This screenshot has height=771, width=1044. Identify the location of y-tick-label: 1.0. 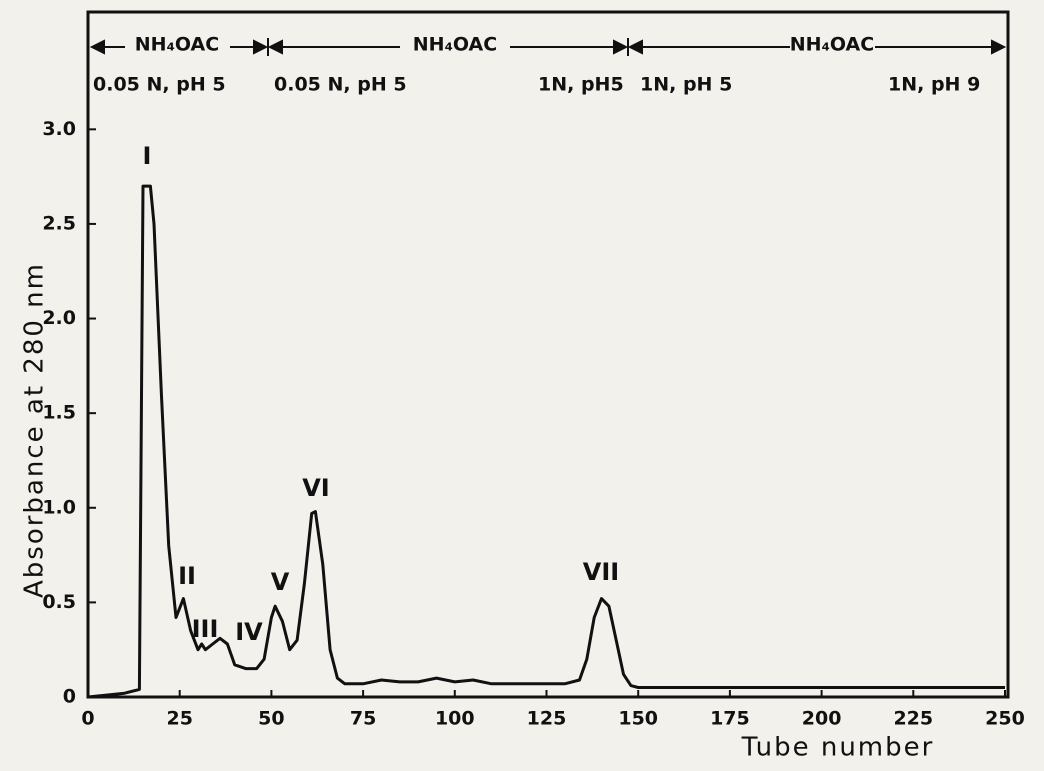
(59, 507).